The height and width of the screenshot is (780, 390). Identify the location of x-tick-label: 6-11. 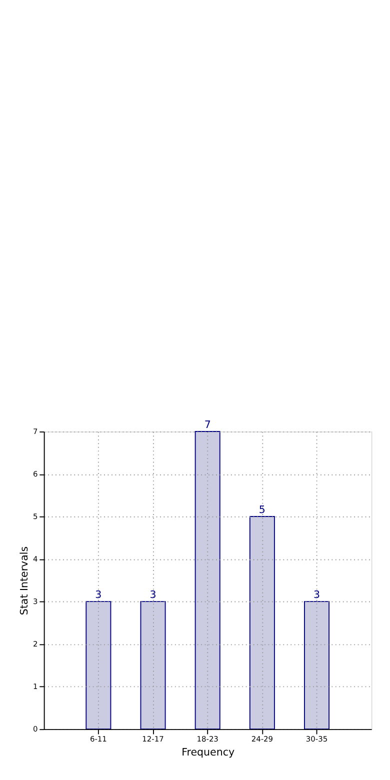
(99, 739).